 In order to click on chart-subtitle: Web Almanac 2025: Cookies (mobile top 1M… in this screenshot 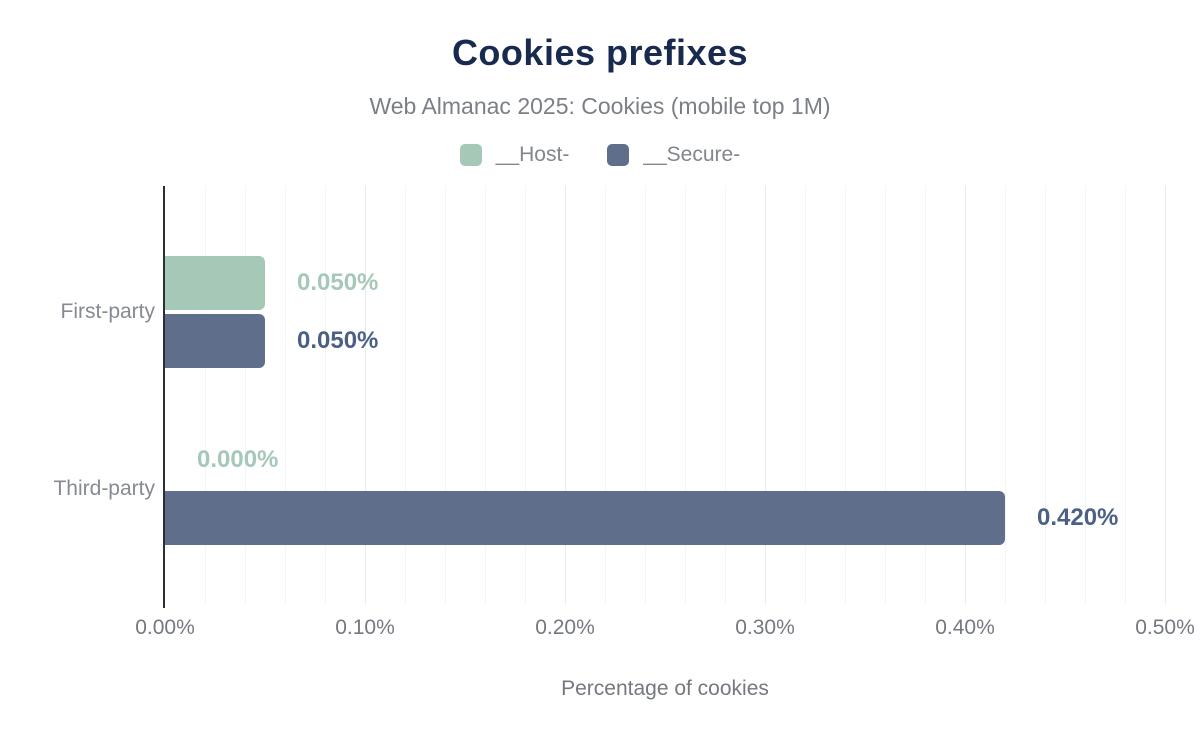, I will do `click(600, 106)`.